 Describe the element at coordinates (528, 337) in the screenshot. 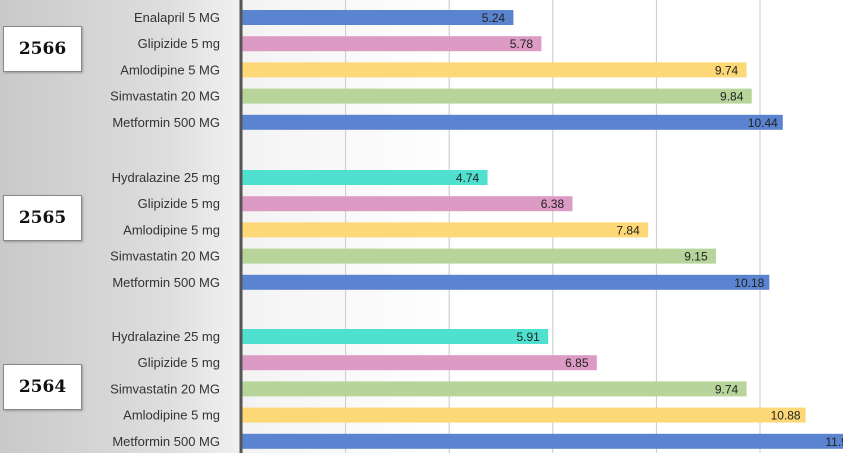

I see `value-label: 5.91` at that location.